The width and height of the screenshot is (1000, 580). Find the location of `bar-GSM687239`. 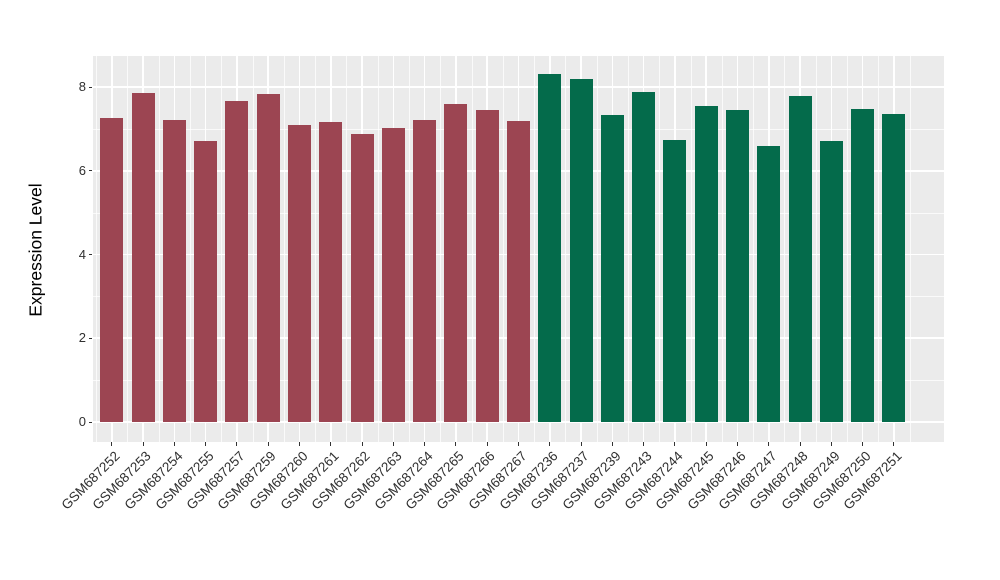

bar-GSM687239 is located at coordinates (612, 268).